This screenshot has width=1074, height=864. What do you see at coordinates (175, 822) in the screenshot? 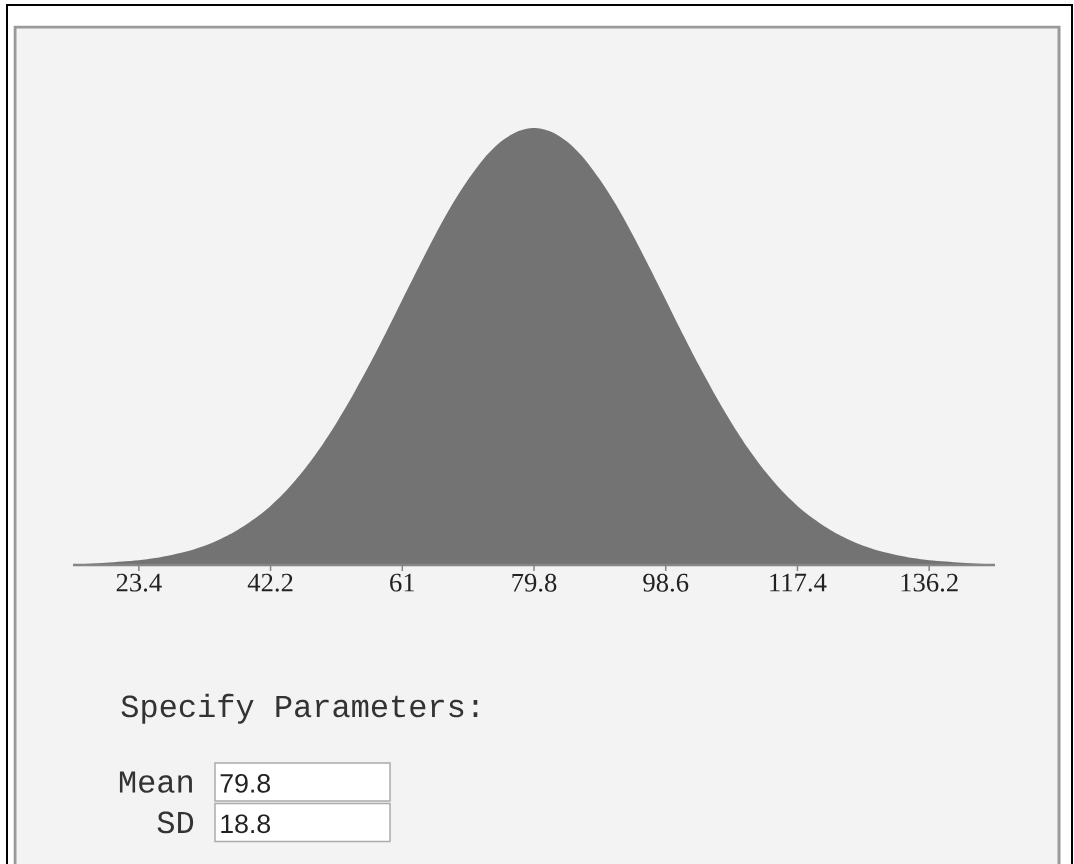
I see `text: SD` at bounding box center [175, 822].